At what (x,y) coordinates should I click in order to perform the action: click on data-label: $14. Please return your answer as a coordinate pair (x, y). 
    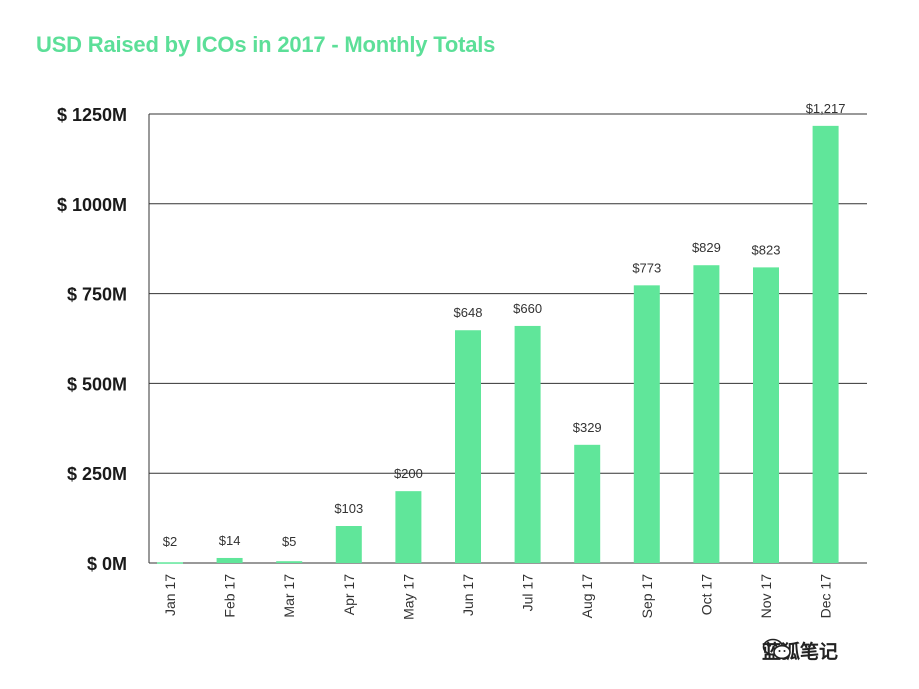
    Looking at the image, I should click on (230, 540).